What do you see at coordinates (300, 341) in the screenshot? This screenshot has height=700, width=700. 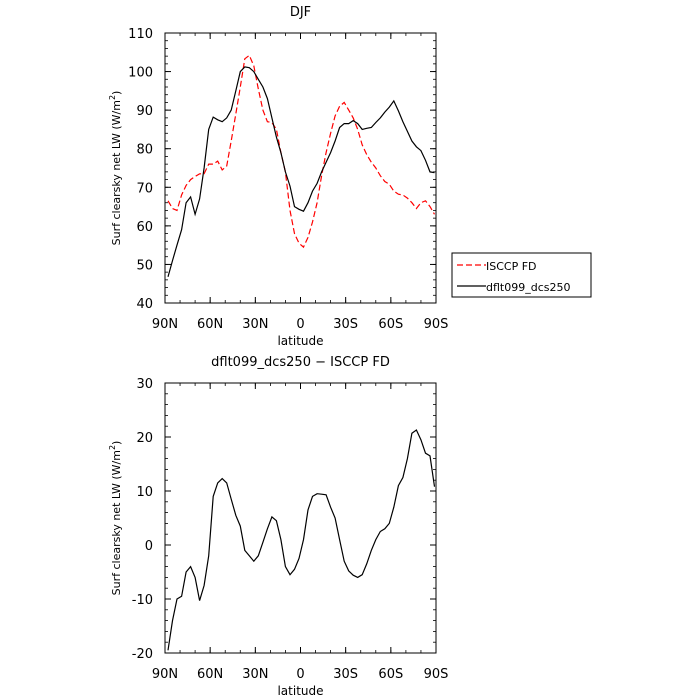 I see `top-chart-x-axis-label: latitude` at bounding box center [300, 341].